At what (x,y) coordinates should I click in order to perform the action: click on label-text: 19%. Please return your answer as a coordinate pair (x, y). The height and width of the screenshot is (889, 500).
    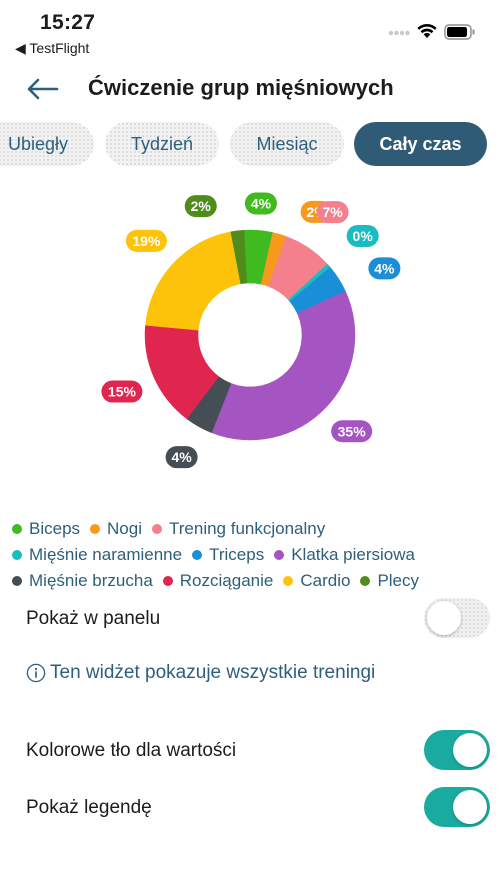
    Looking at the image, I should click on (146, 241).